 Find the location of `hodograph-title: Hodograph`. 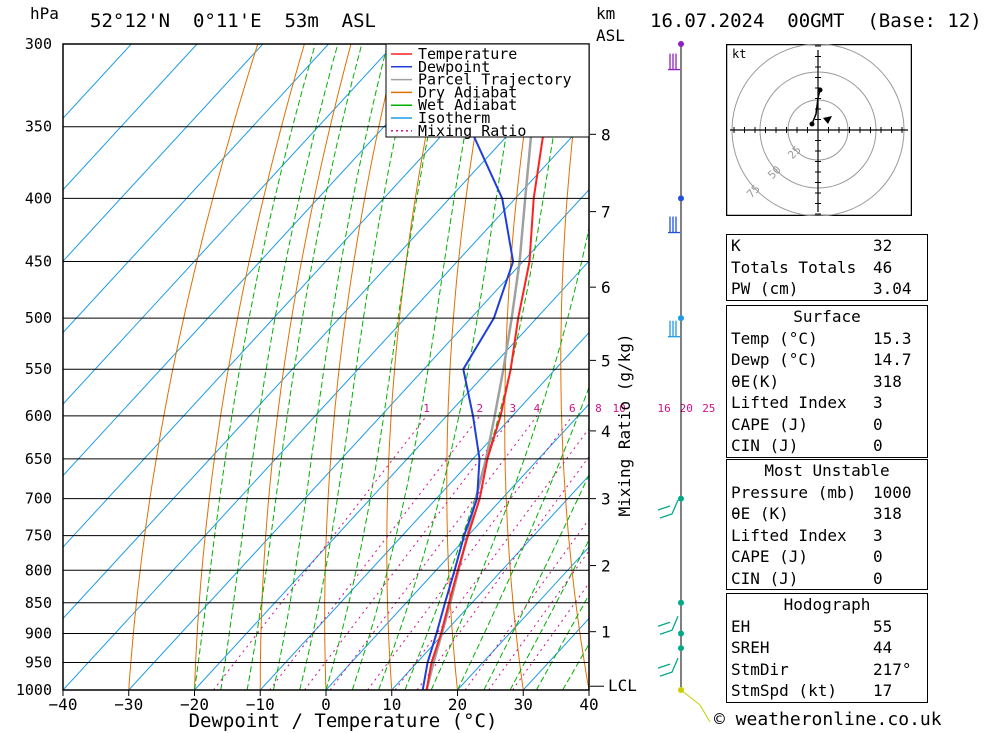

hodograph-title: Hodograph is located at coordinates (827, 604).